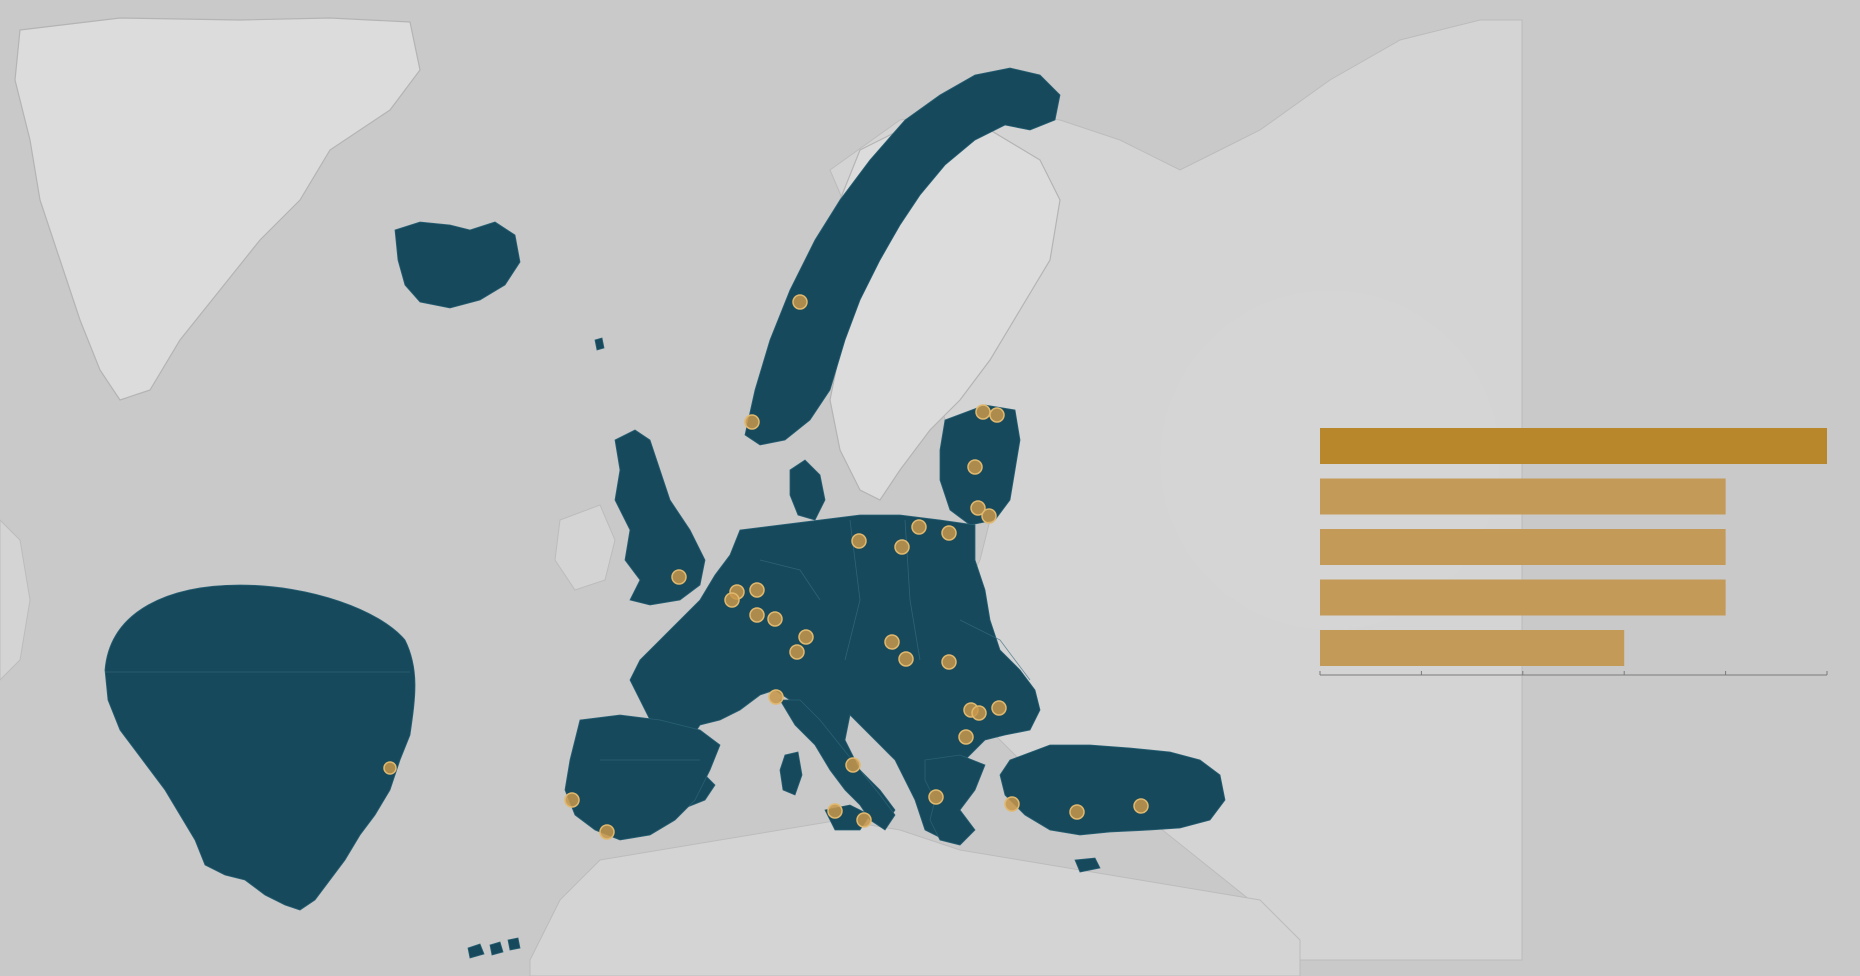 The height and width of the screenshot is (976, 1860). What do you see at coordinates (1112, 790) in the screenshot?
I see `turkey` at bounding box center [1112, 790].